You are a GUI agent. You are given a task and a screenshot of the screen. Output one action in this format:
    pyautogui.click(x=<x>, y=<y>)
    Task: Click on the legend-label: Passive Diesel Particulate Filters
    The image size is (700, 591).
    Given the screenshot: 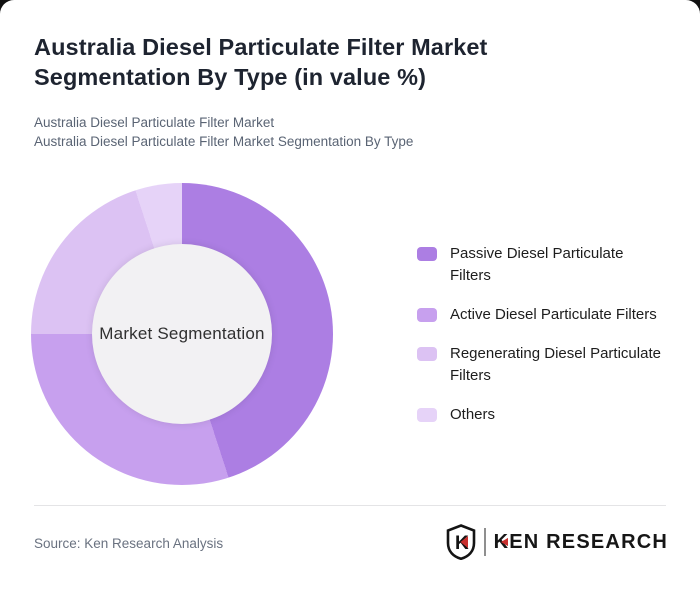 What is the action you would take?
    pyautogui.click(x=537, y=264)
    